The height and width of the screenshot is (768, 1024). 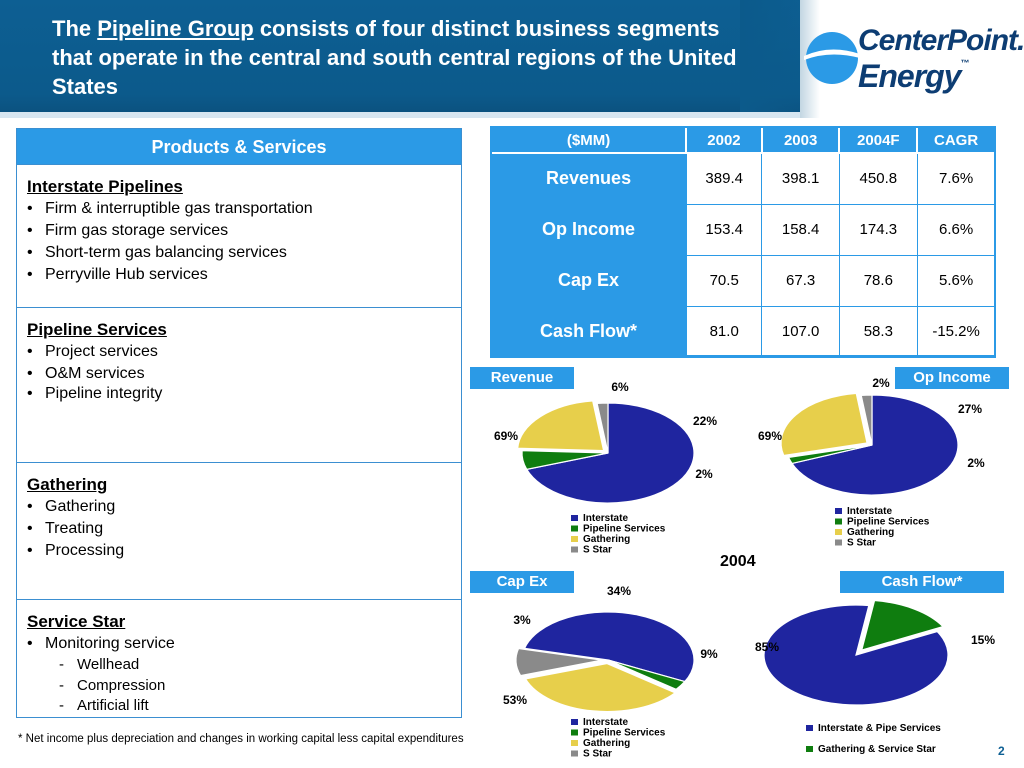 What do you see at coordinates (400, 115) in the screenshot?
I see `header-underline` at bounding box center [400, 115].